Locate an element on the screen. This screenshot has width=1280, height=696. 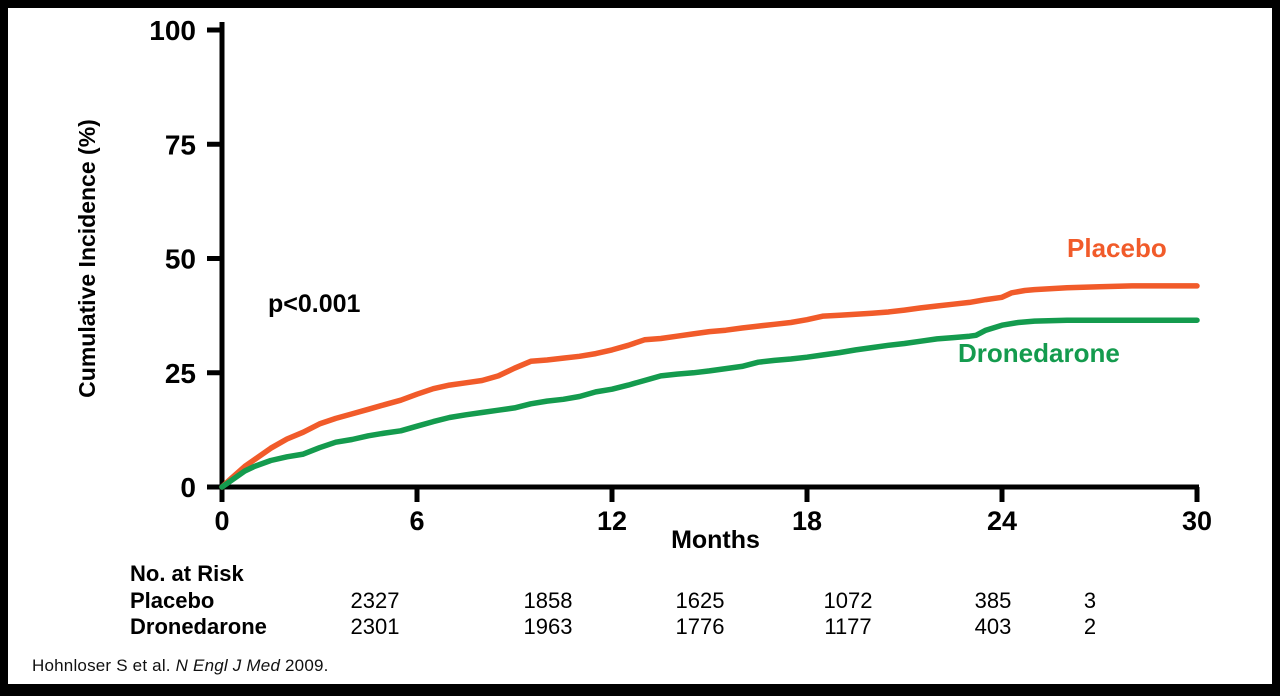
dronedarone-series-label: Dronedarone is located at coordinates (1039, 353).